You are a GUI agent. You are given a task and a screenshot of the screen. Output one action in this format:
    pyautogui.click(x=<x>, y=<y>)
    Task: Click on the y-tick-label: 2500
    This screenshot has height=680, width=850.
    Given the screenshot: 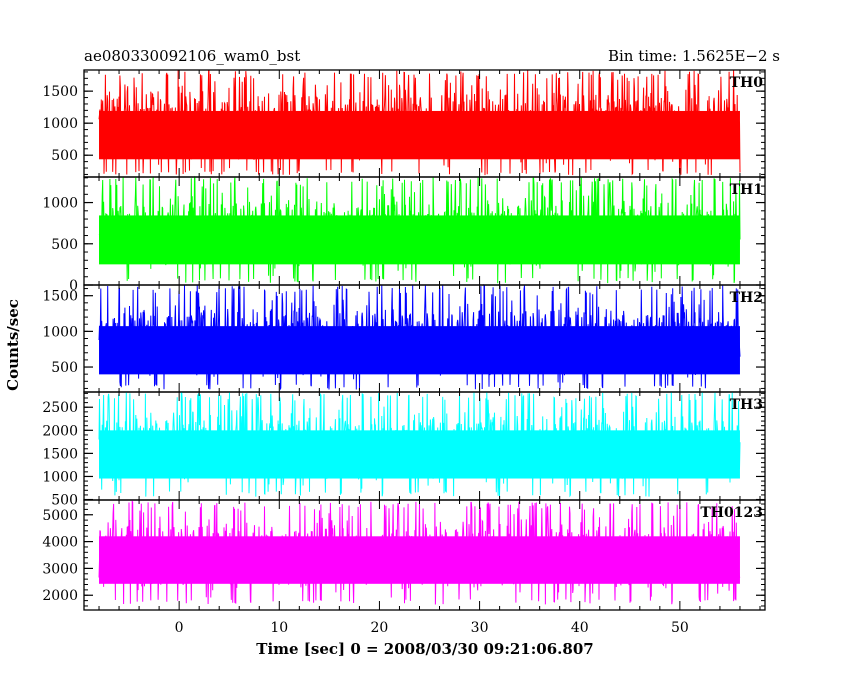 What is the action you would take?
    pyautogui.click(x=60, y=408)
    